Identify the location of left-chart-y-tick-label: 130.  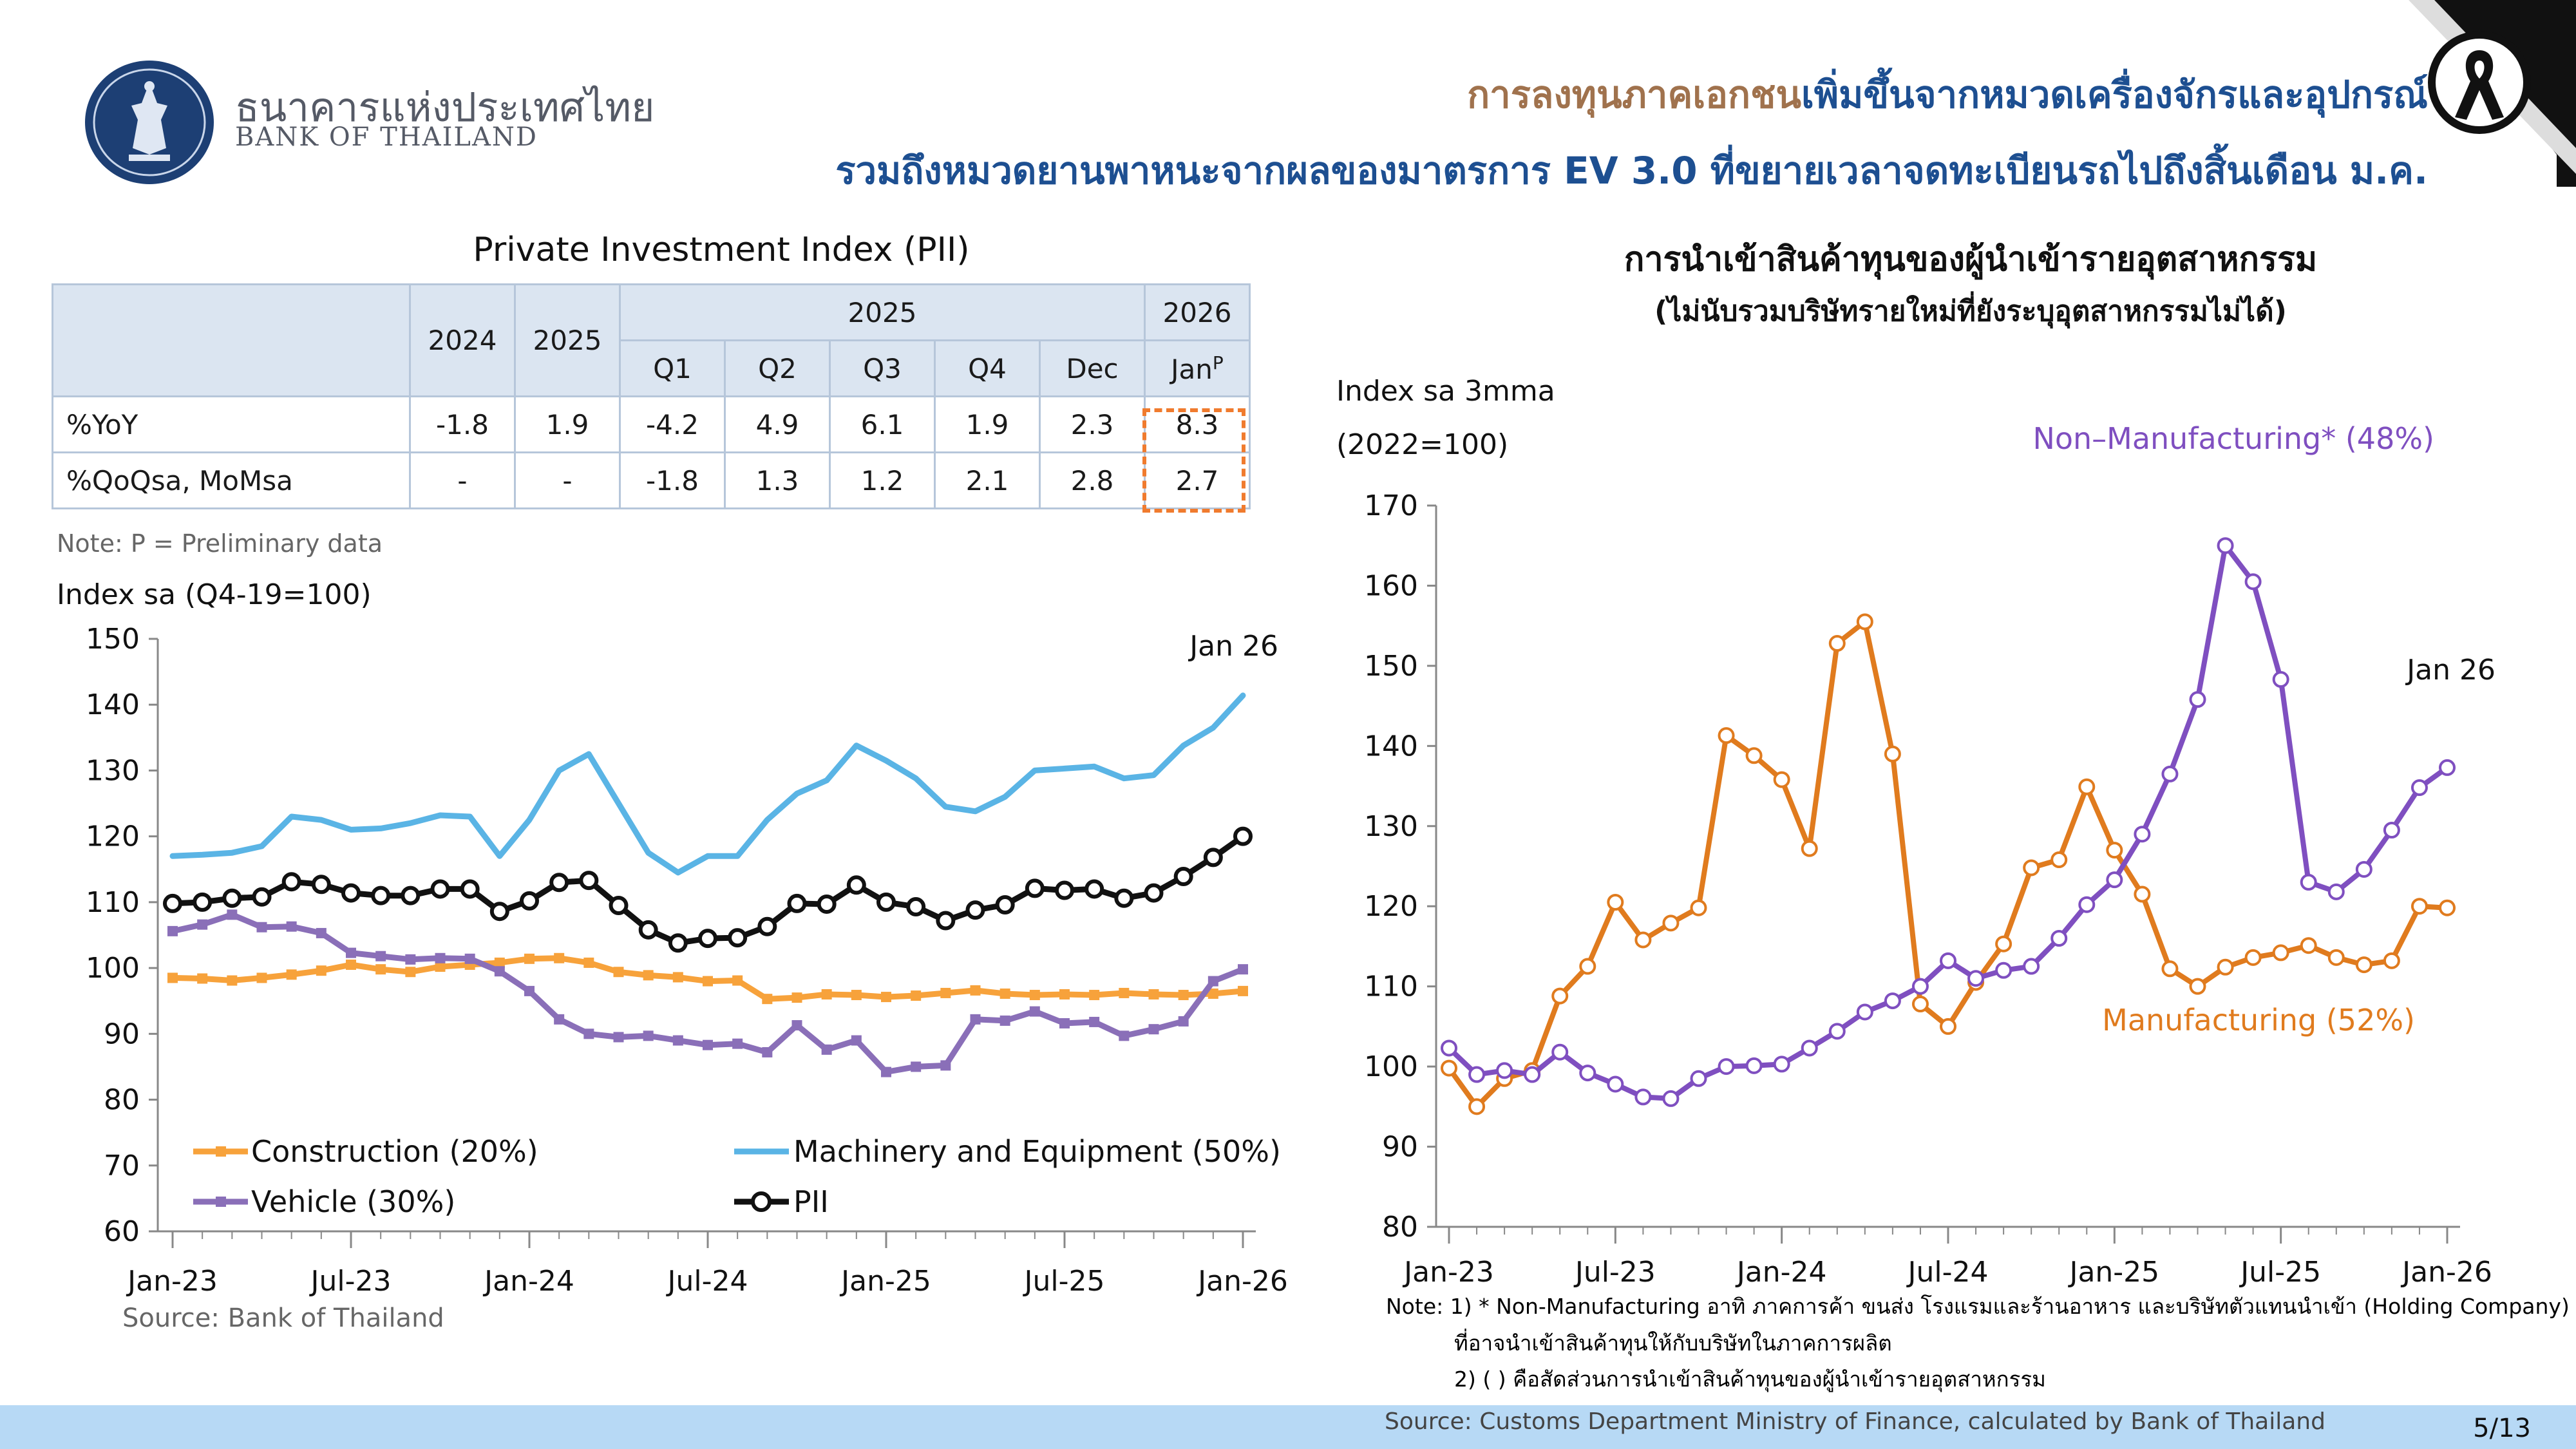
(113, 771).